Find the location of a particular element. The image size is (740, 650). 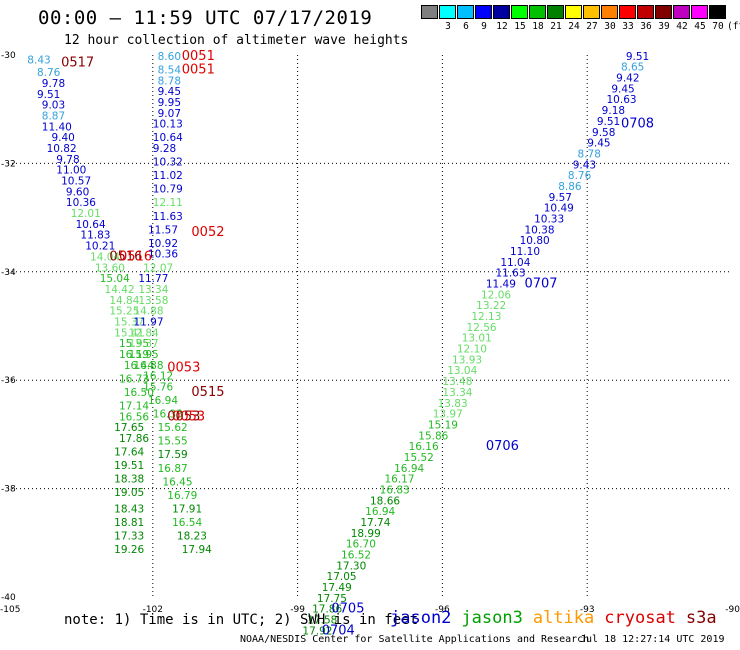

swh-reading: 9.60 is located at coordinates (77, 192).